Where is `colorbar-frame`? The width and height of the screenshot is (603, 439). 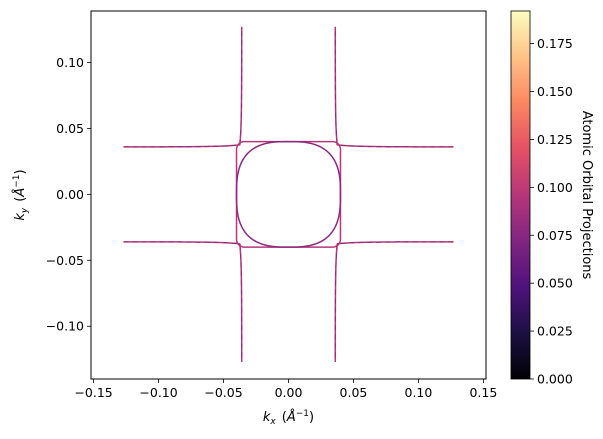 colorbar-frame is located at coordinates (520, 195).